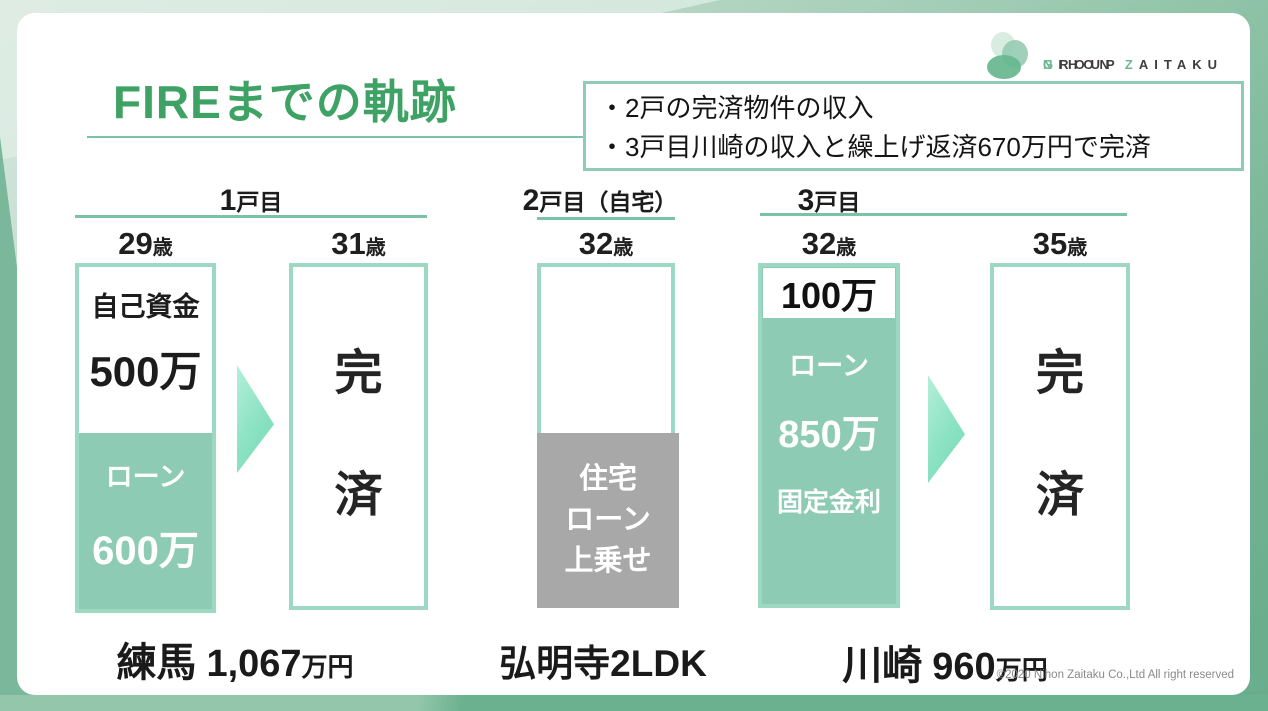  I want to click on page-title: FIREまでの軌跡, so click(285, 102).